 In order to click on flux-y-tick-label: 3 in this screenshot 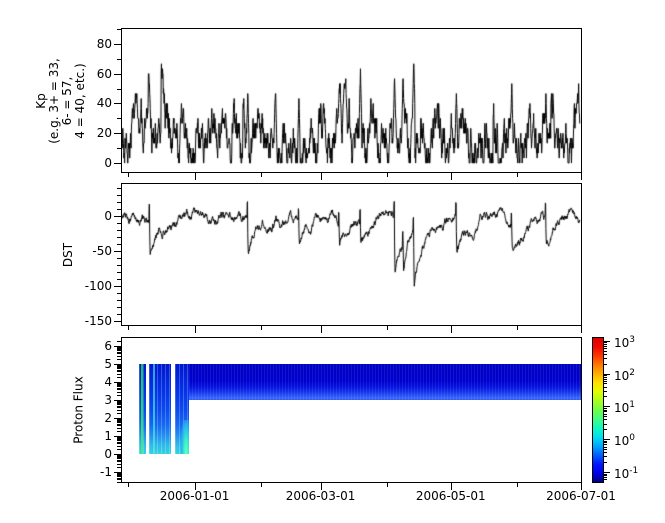, I will do `click(108, 400)`.